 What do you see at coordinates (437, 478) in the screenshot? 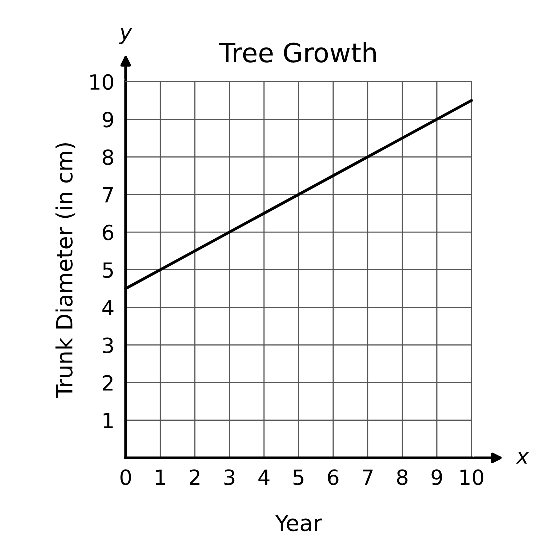
I see `x-tick-label: 9` at bounding box center [437, 478].